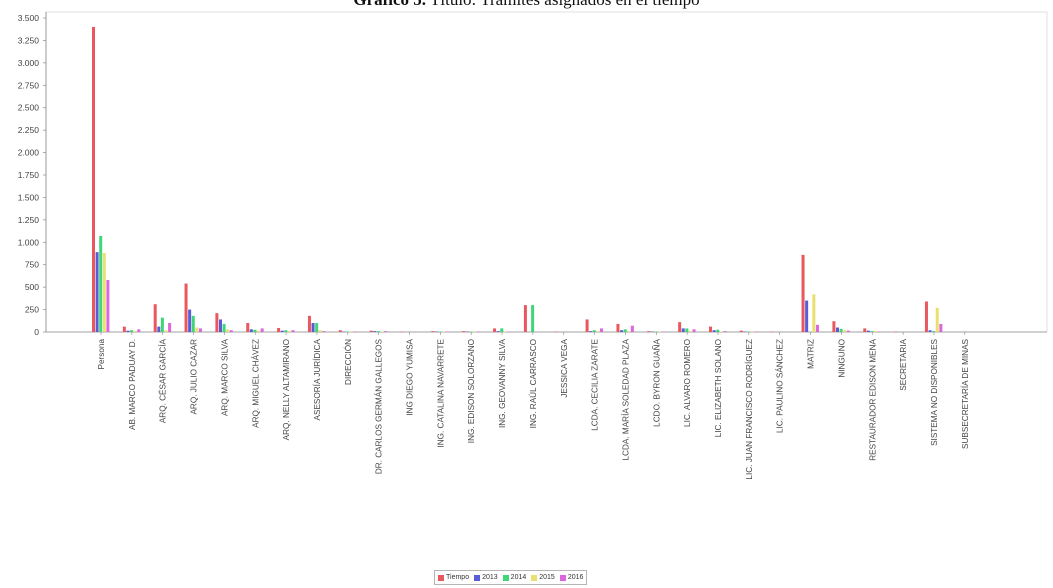  Describe the element at coordinates (29, 153) in the screenshot. I see `y-tick-label: 2.000` at that location.